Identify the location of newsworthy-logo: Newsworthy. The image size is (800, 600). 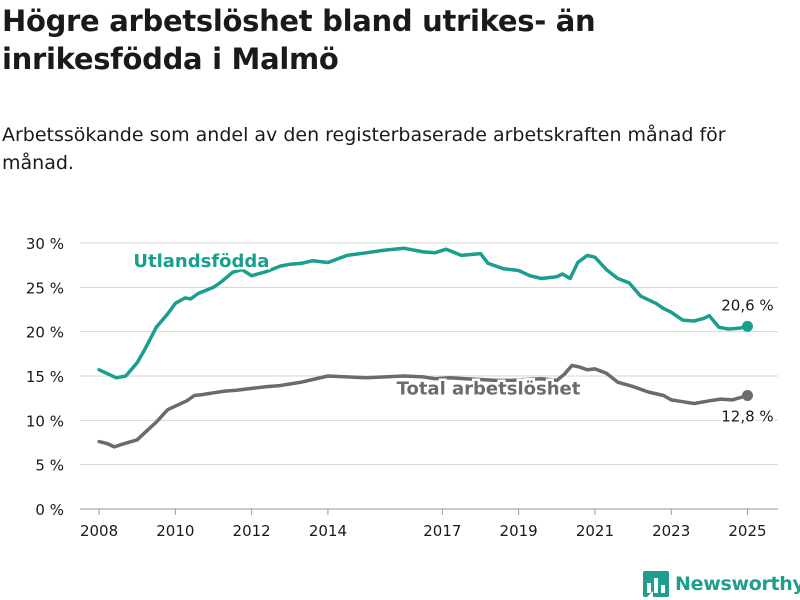
(721, 584).